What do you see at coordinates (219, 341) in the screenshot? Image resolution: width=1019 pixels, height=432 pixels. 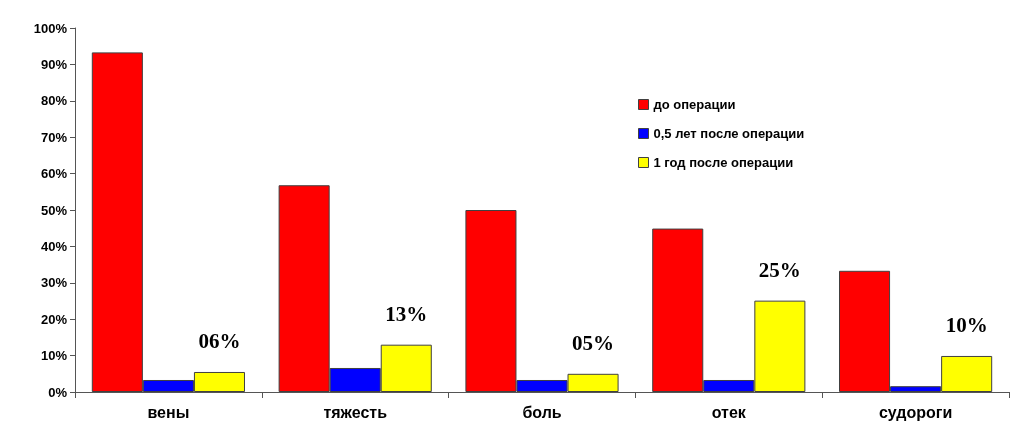 I see `data-label: 06%` at bounding box center [219, 341].